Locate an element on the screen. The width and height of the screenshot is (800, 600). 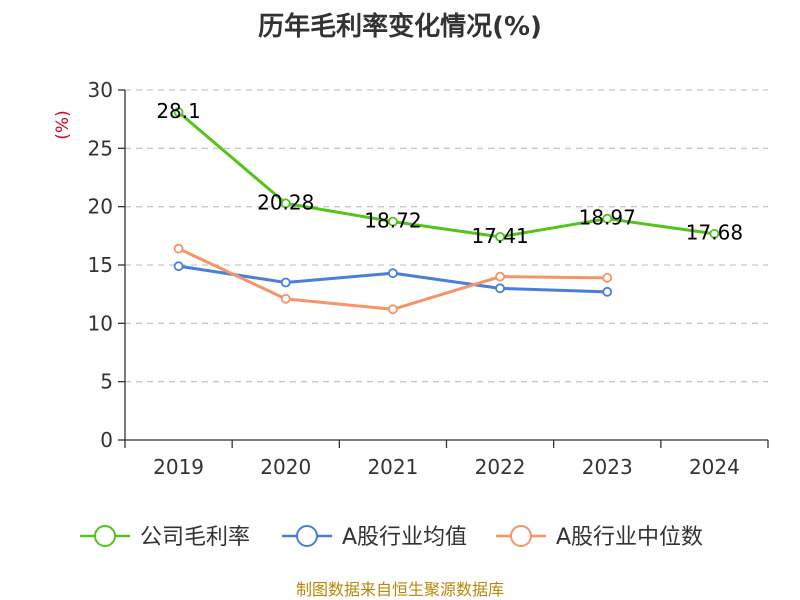
x-tick-label: 2019 is located at coordinates (178, 467).